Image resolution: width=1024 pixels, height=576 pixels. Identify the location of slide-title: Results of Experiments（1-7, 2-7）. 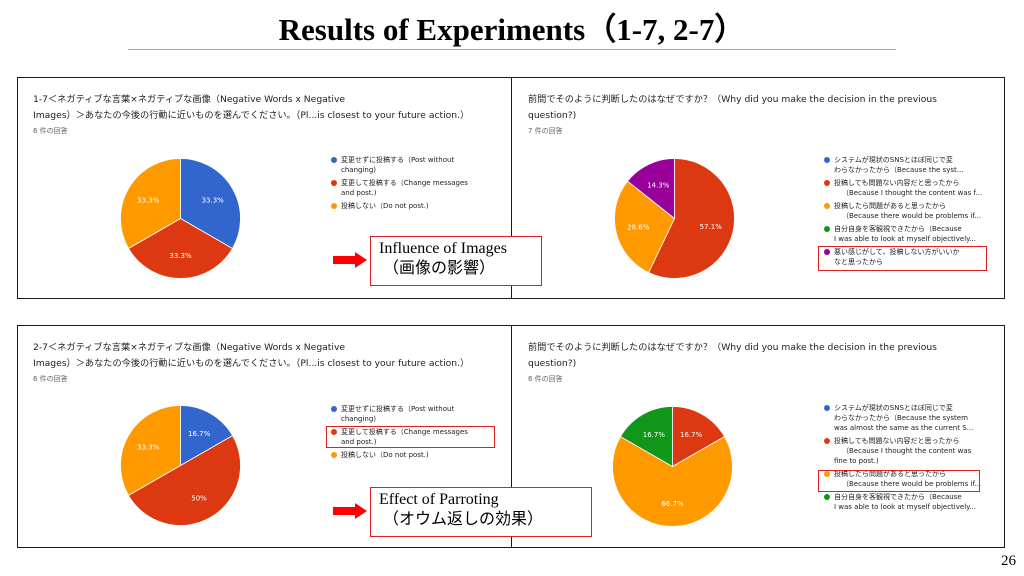
(512, 29).